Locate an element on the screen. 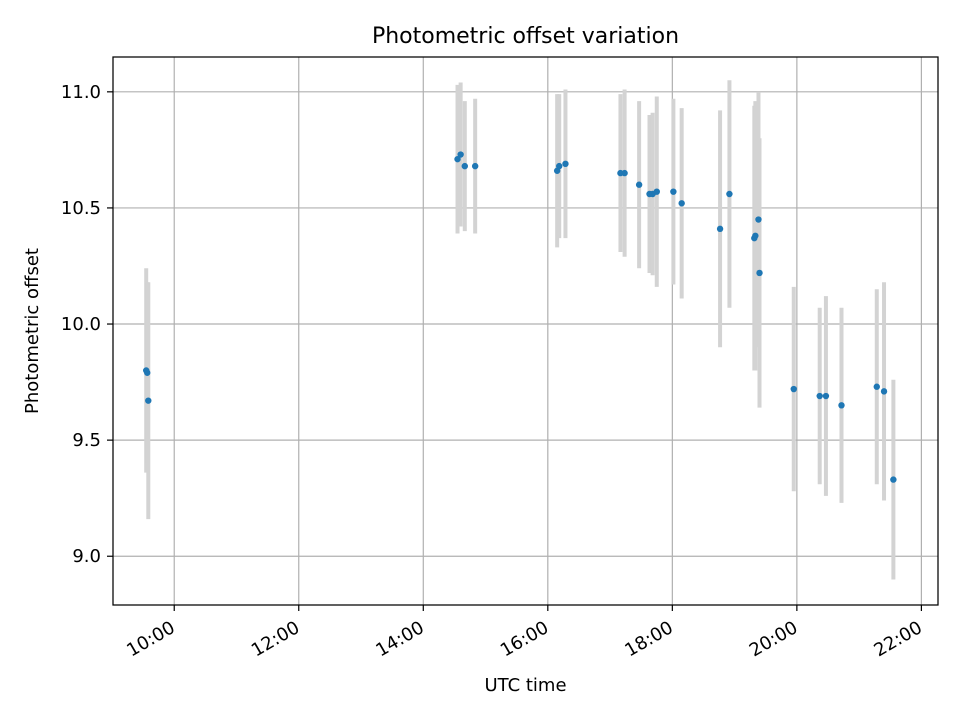 Image resolution: width=960 pixels, height=724 pixels. y-tick-label: 10.5 is located at coordinates (81, 208).